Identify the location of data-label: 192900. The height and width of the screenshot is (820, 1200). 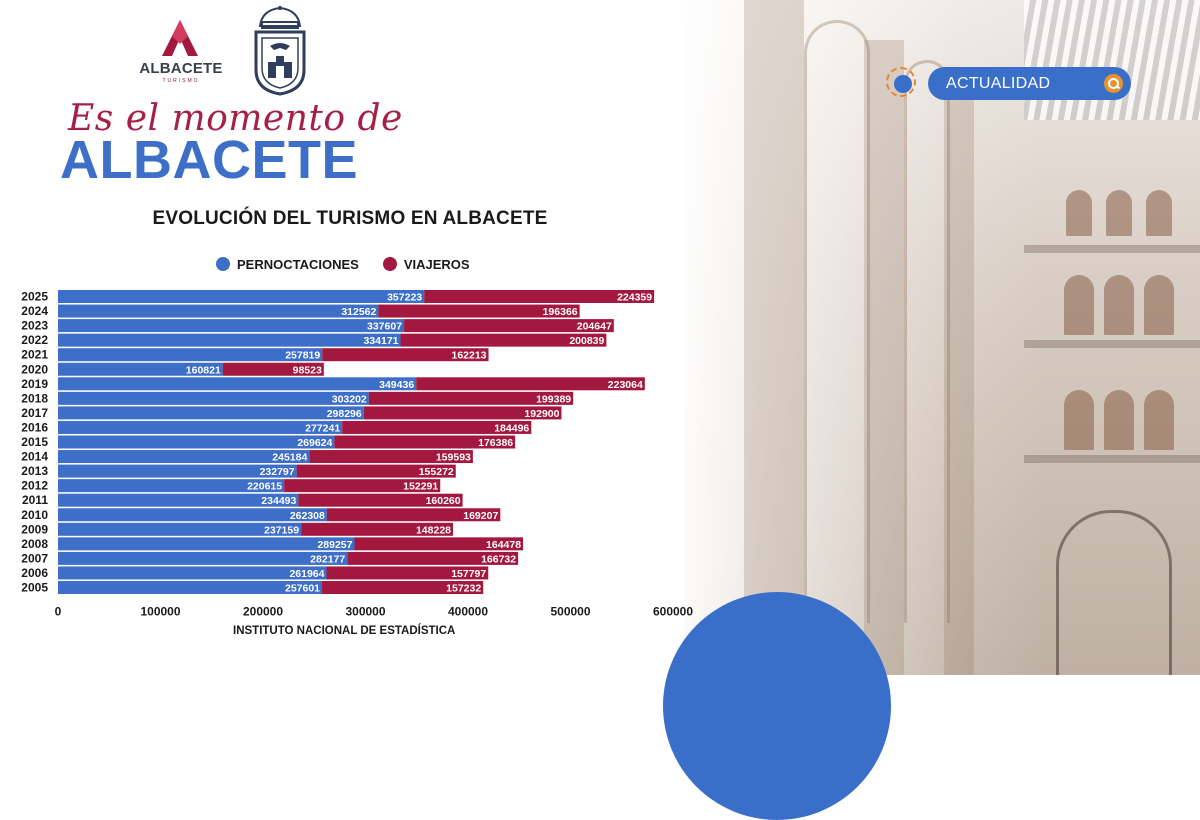
(541, 414).